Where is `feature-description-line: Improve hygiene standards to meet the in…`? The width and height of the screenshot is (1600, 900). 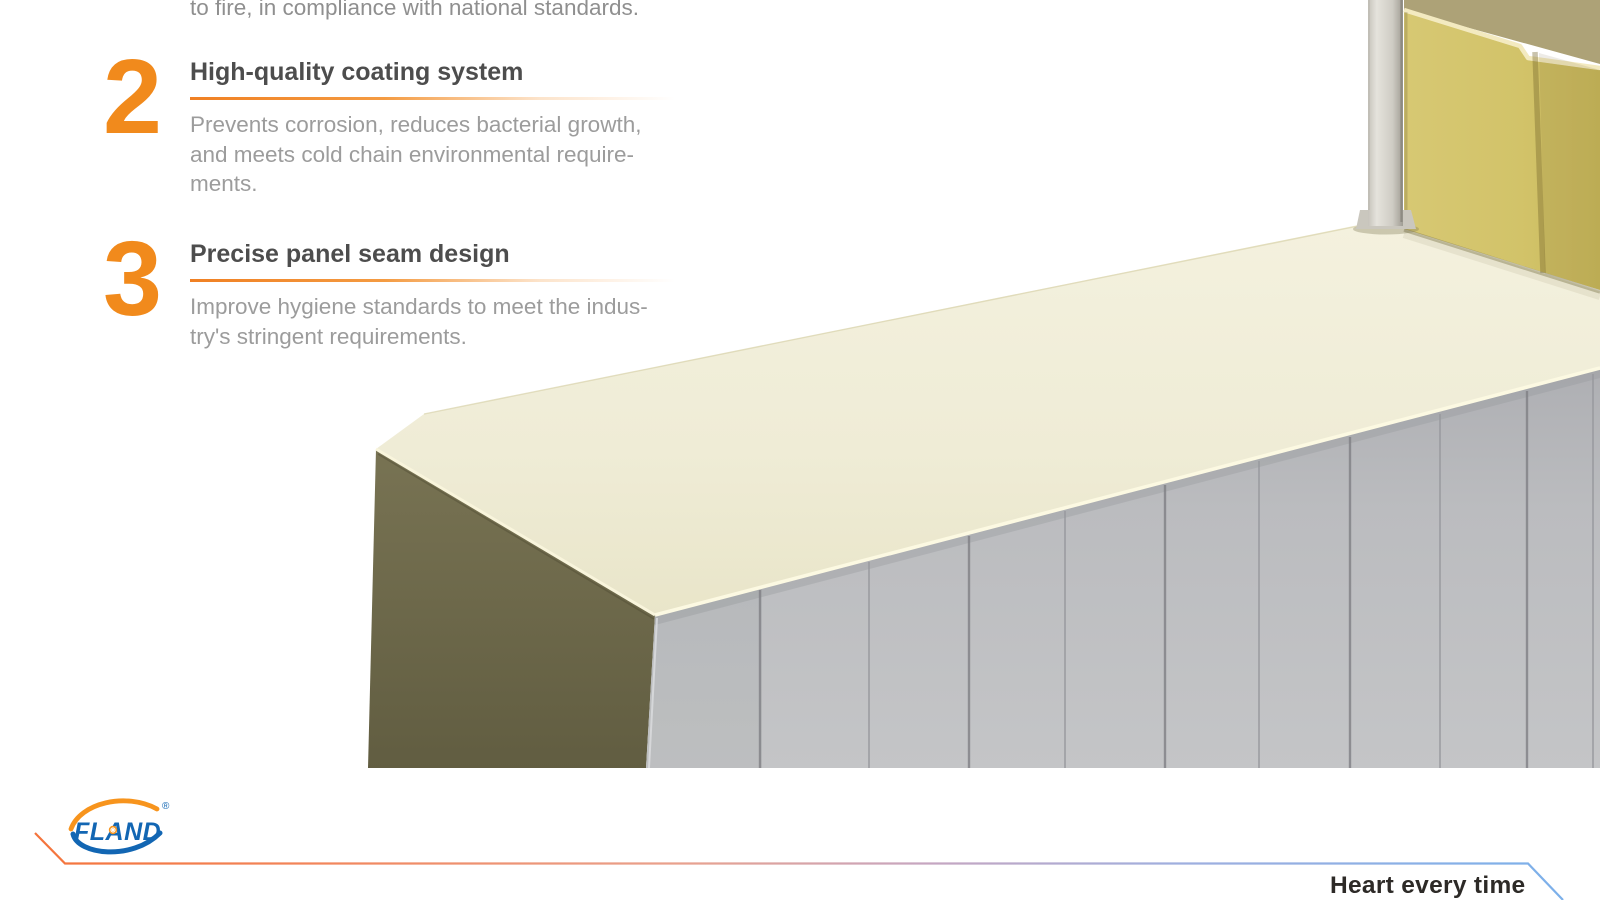
feature-description-line: Improve hygiene standards to meet the in… is located at coordinates (419, 306).